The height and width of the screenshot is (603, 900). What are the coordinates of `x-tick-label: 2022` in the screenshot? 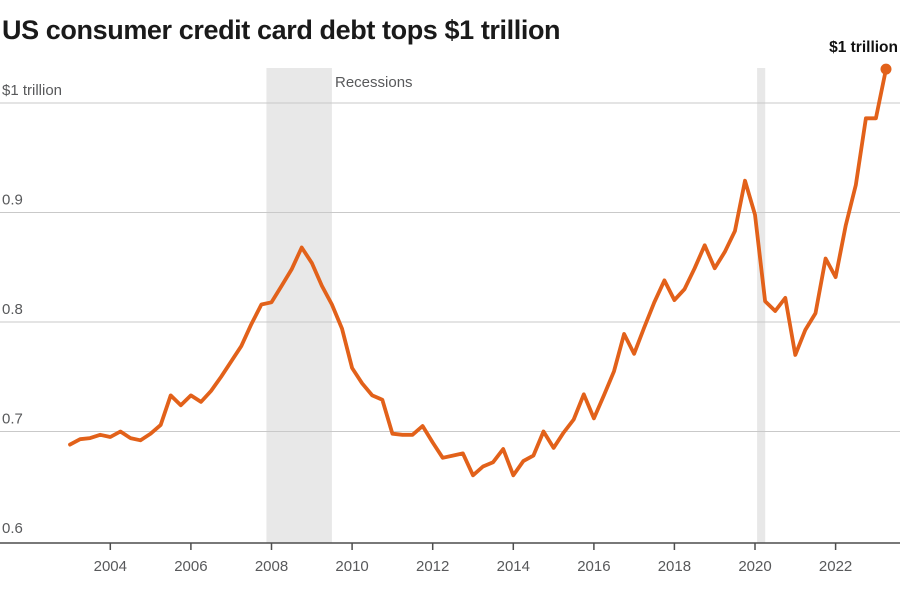 It's located at (835, 566).